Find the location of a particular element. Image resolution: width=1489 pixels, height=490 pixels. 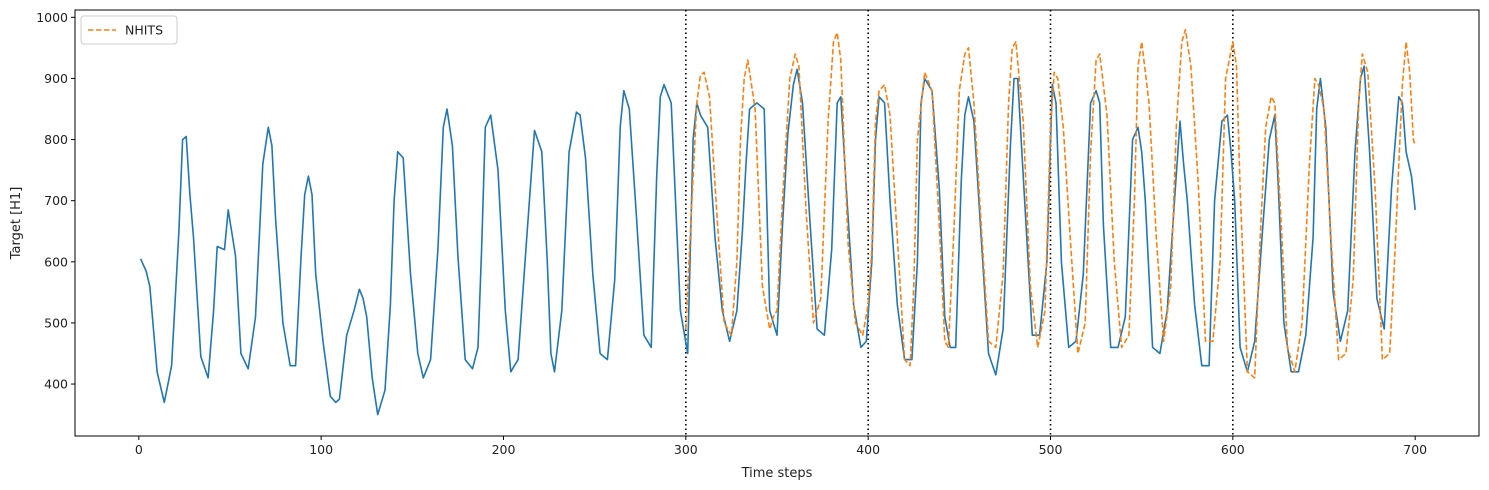

y-tick-label: 600 is located at coordinates (56, 261).